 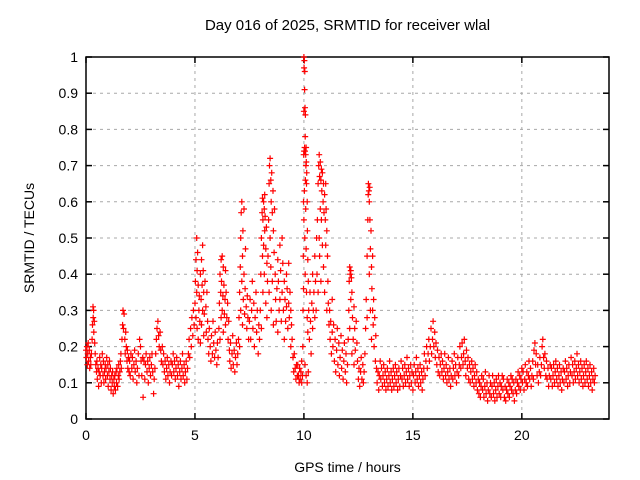 What do you see at coordinates (347, 467) in the screenshot?
I see `x-axis-label: GPS time / hours` at bounding box center [347, 467].